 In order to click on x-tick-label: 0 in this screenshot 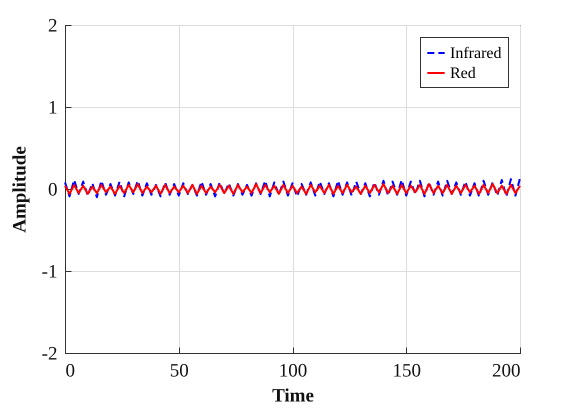, I will do `click(70, 371)`.